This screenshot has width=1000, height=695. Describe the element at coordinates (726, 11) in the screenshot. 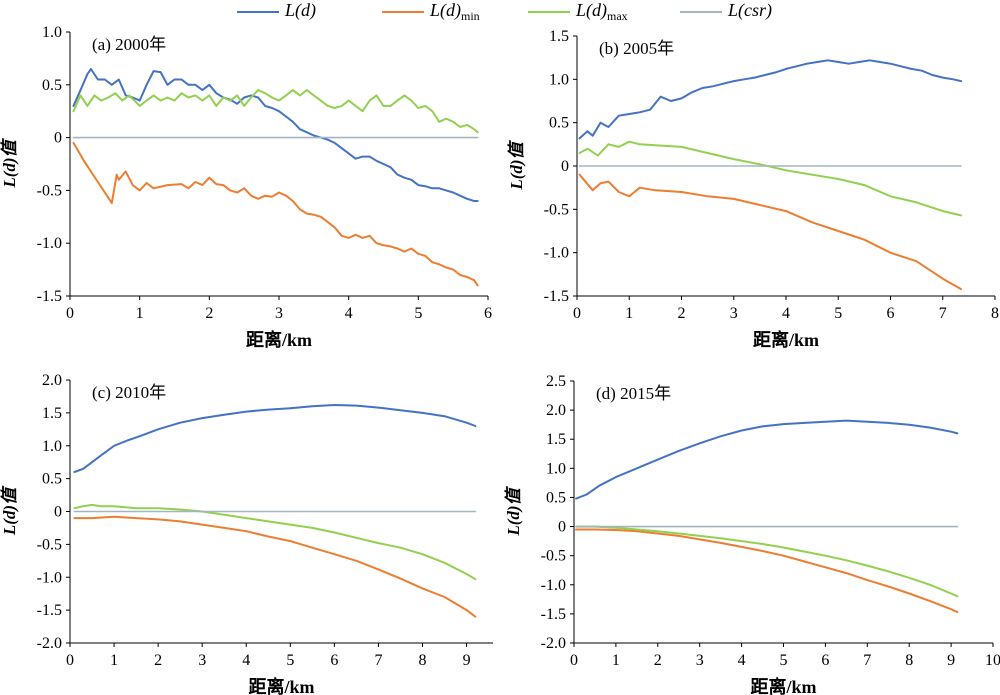

I see `legend-item-lcsr: L(csr)` at that location.